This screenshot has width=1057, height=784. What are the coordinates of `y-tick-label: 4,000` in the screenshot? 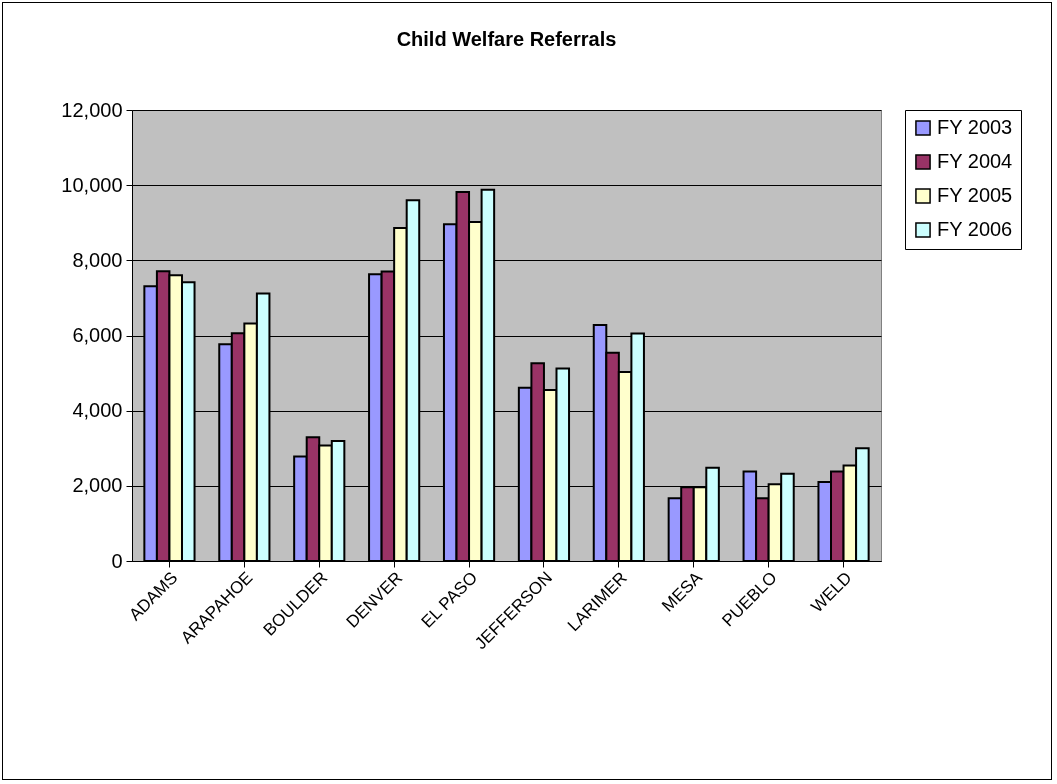 It's located at (97, 410).